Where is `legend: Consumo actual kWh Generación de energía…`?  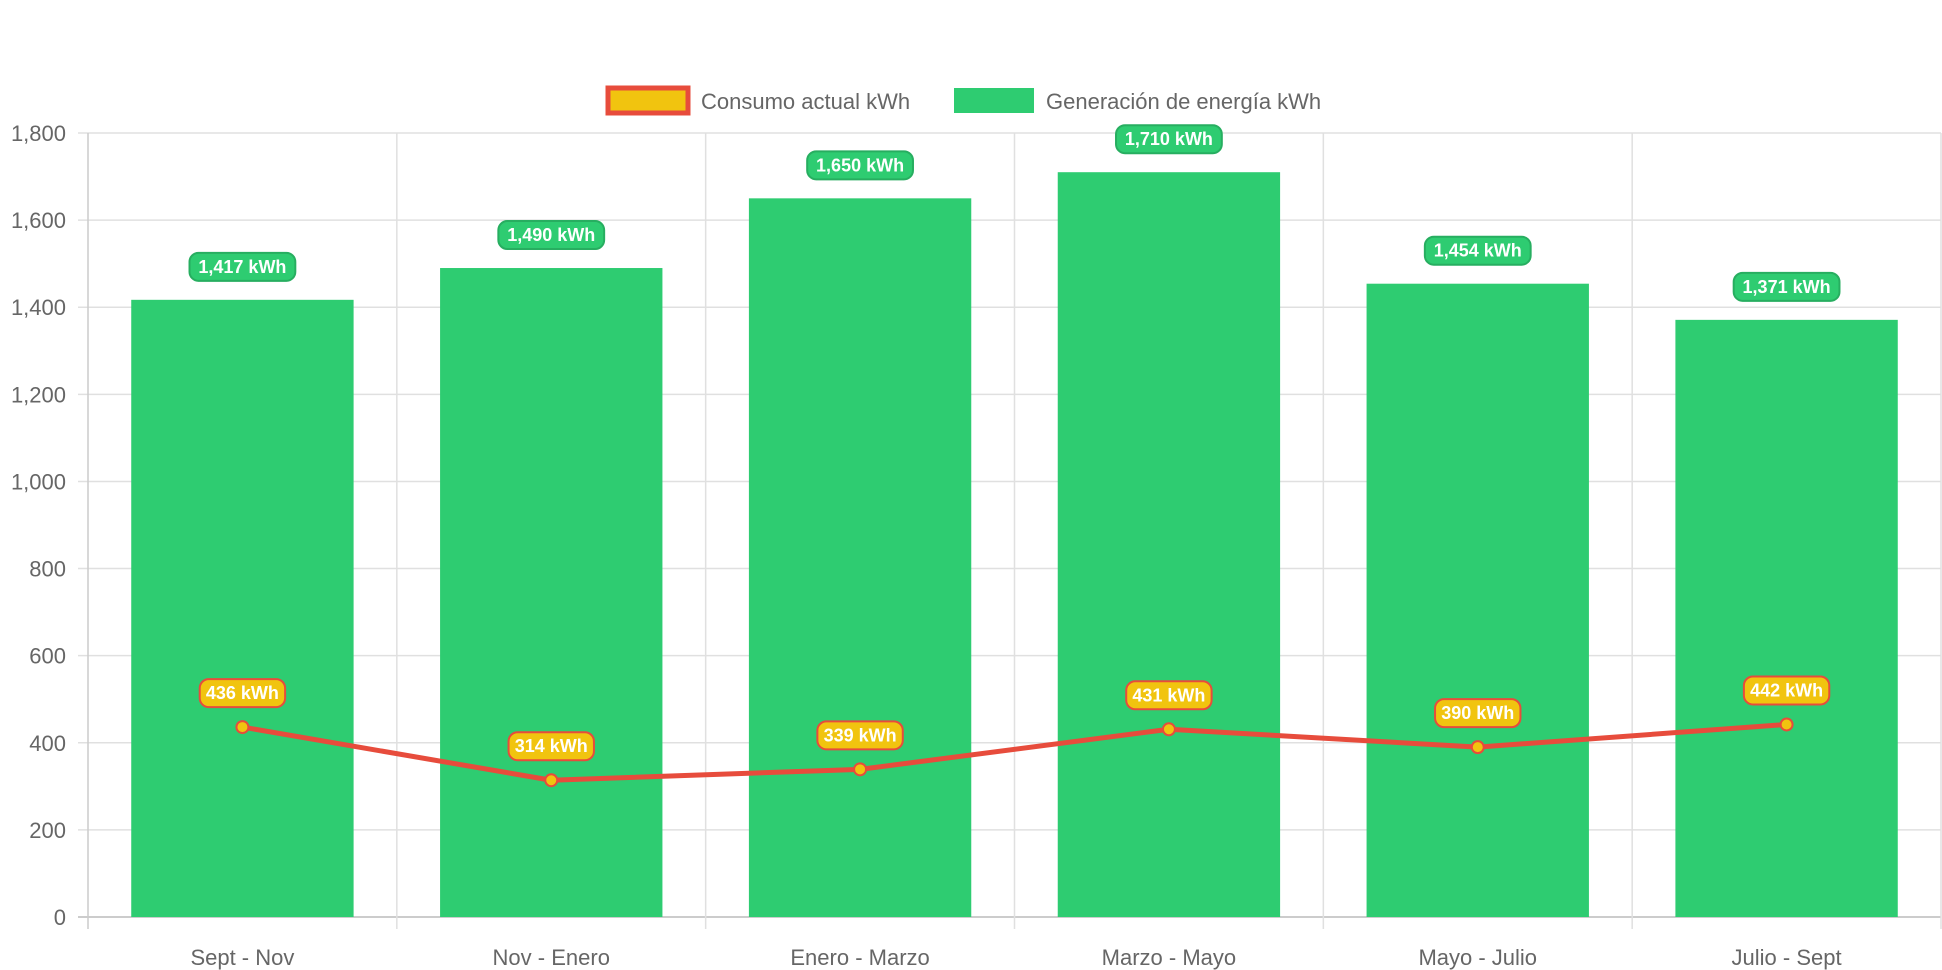
legend: Consumo actual kWh Generación de energía… is located at coordinates (963, 100).